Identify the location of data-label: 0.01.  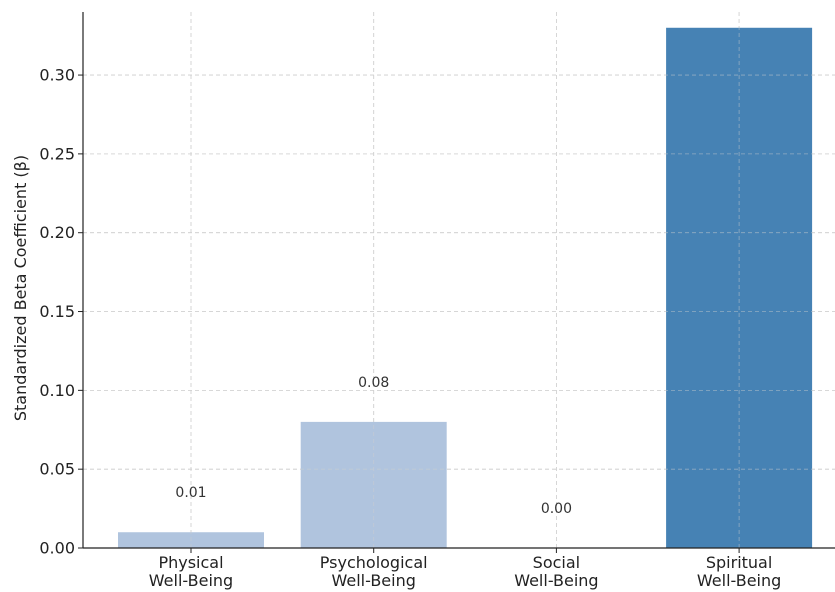
(190, 493).